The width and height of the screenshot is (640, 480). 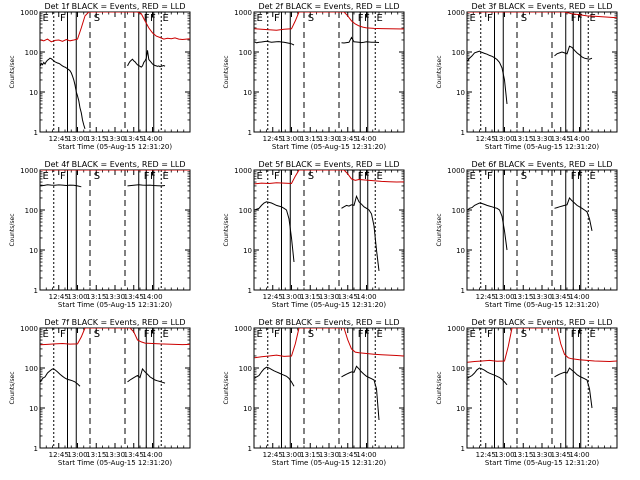 I want to click on chart-title: Det 3f BLACK = Events, RED = LLD, so click(x=541, y=6).